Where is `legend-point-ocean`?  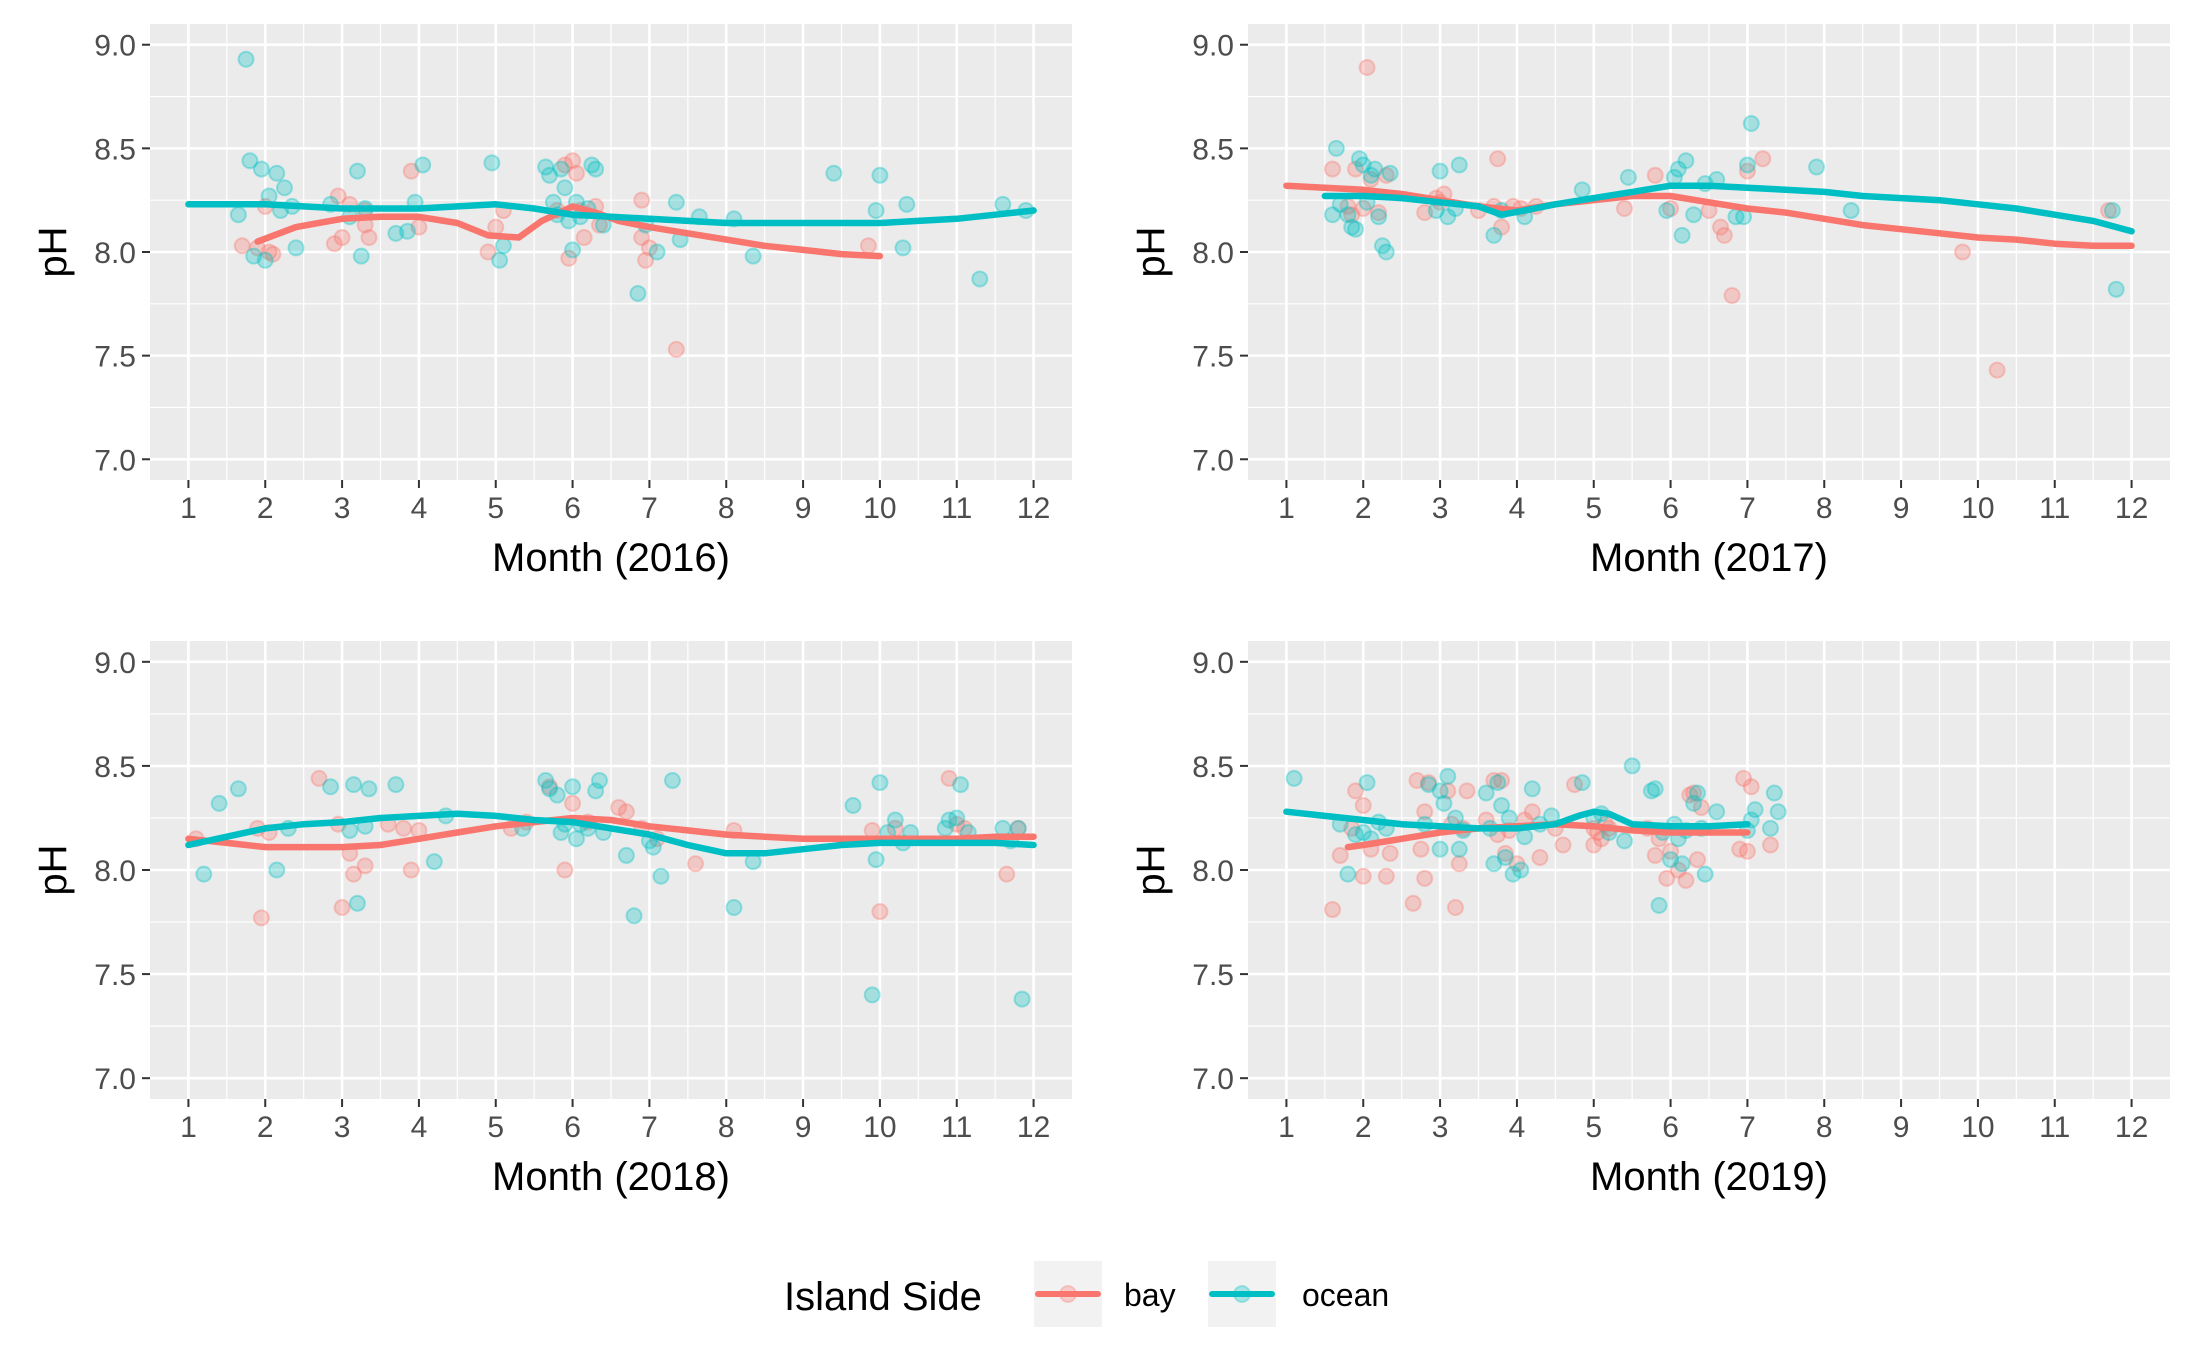
legend-point-ocean is located at coordinates (1242, 1294).